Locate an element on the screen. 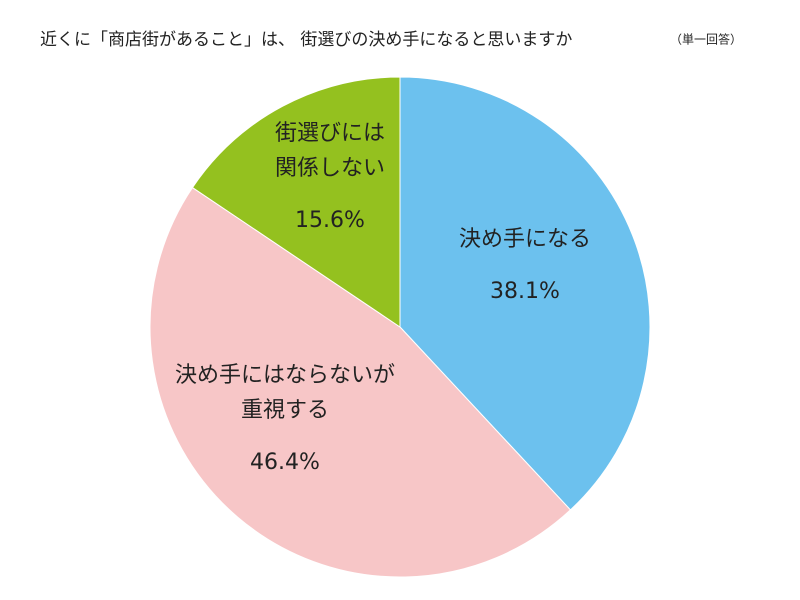  slice-label: 決め手になる is located at coordinates (525, 239).